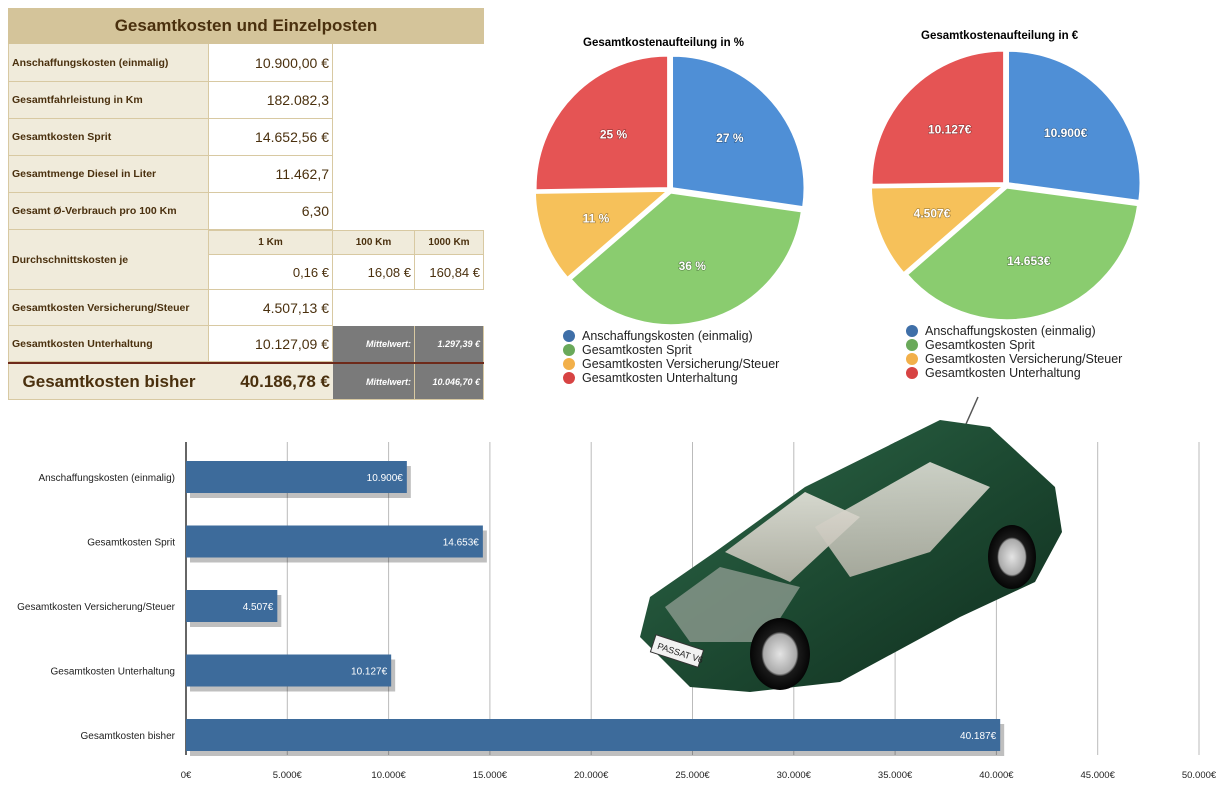 This screenshot has width=1223, height=796. I want to click on total-mean-label: Mittelwert:, so click(374, 381).